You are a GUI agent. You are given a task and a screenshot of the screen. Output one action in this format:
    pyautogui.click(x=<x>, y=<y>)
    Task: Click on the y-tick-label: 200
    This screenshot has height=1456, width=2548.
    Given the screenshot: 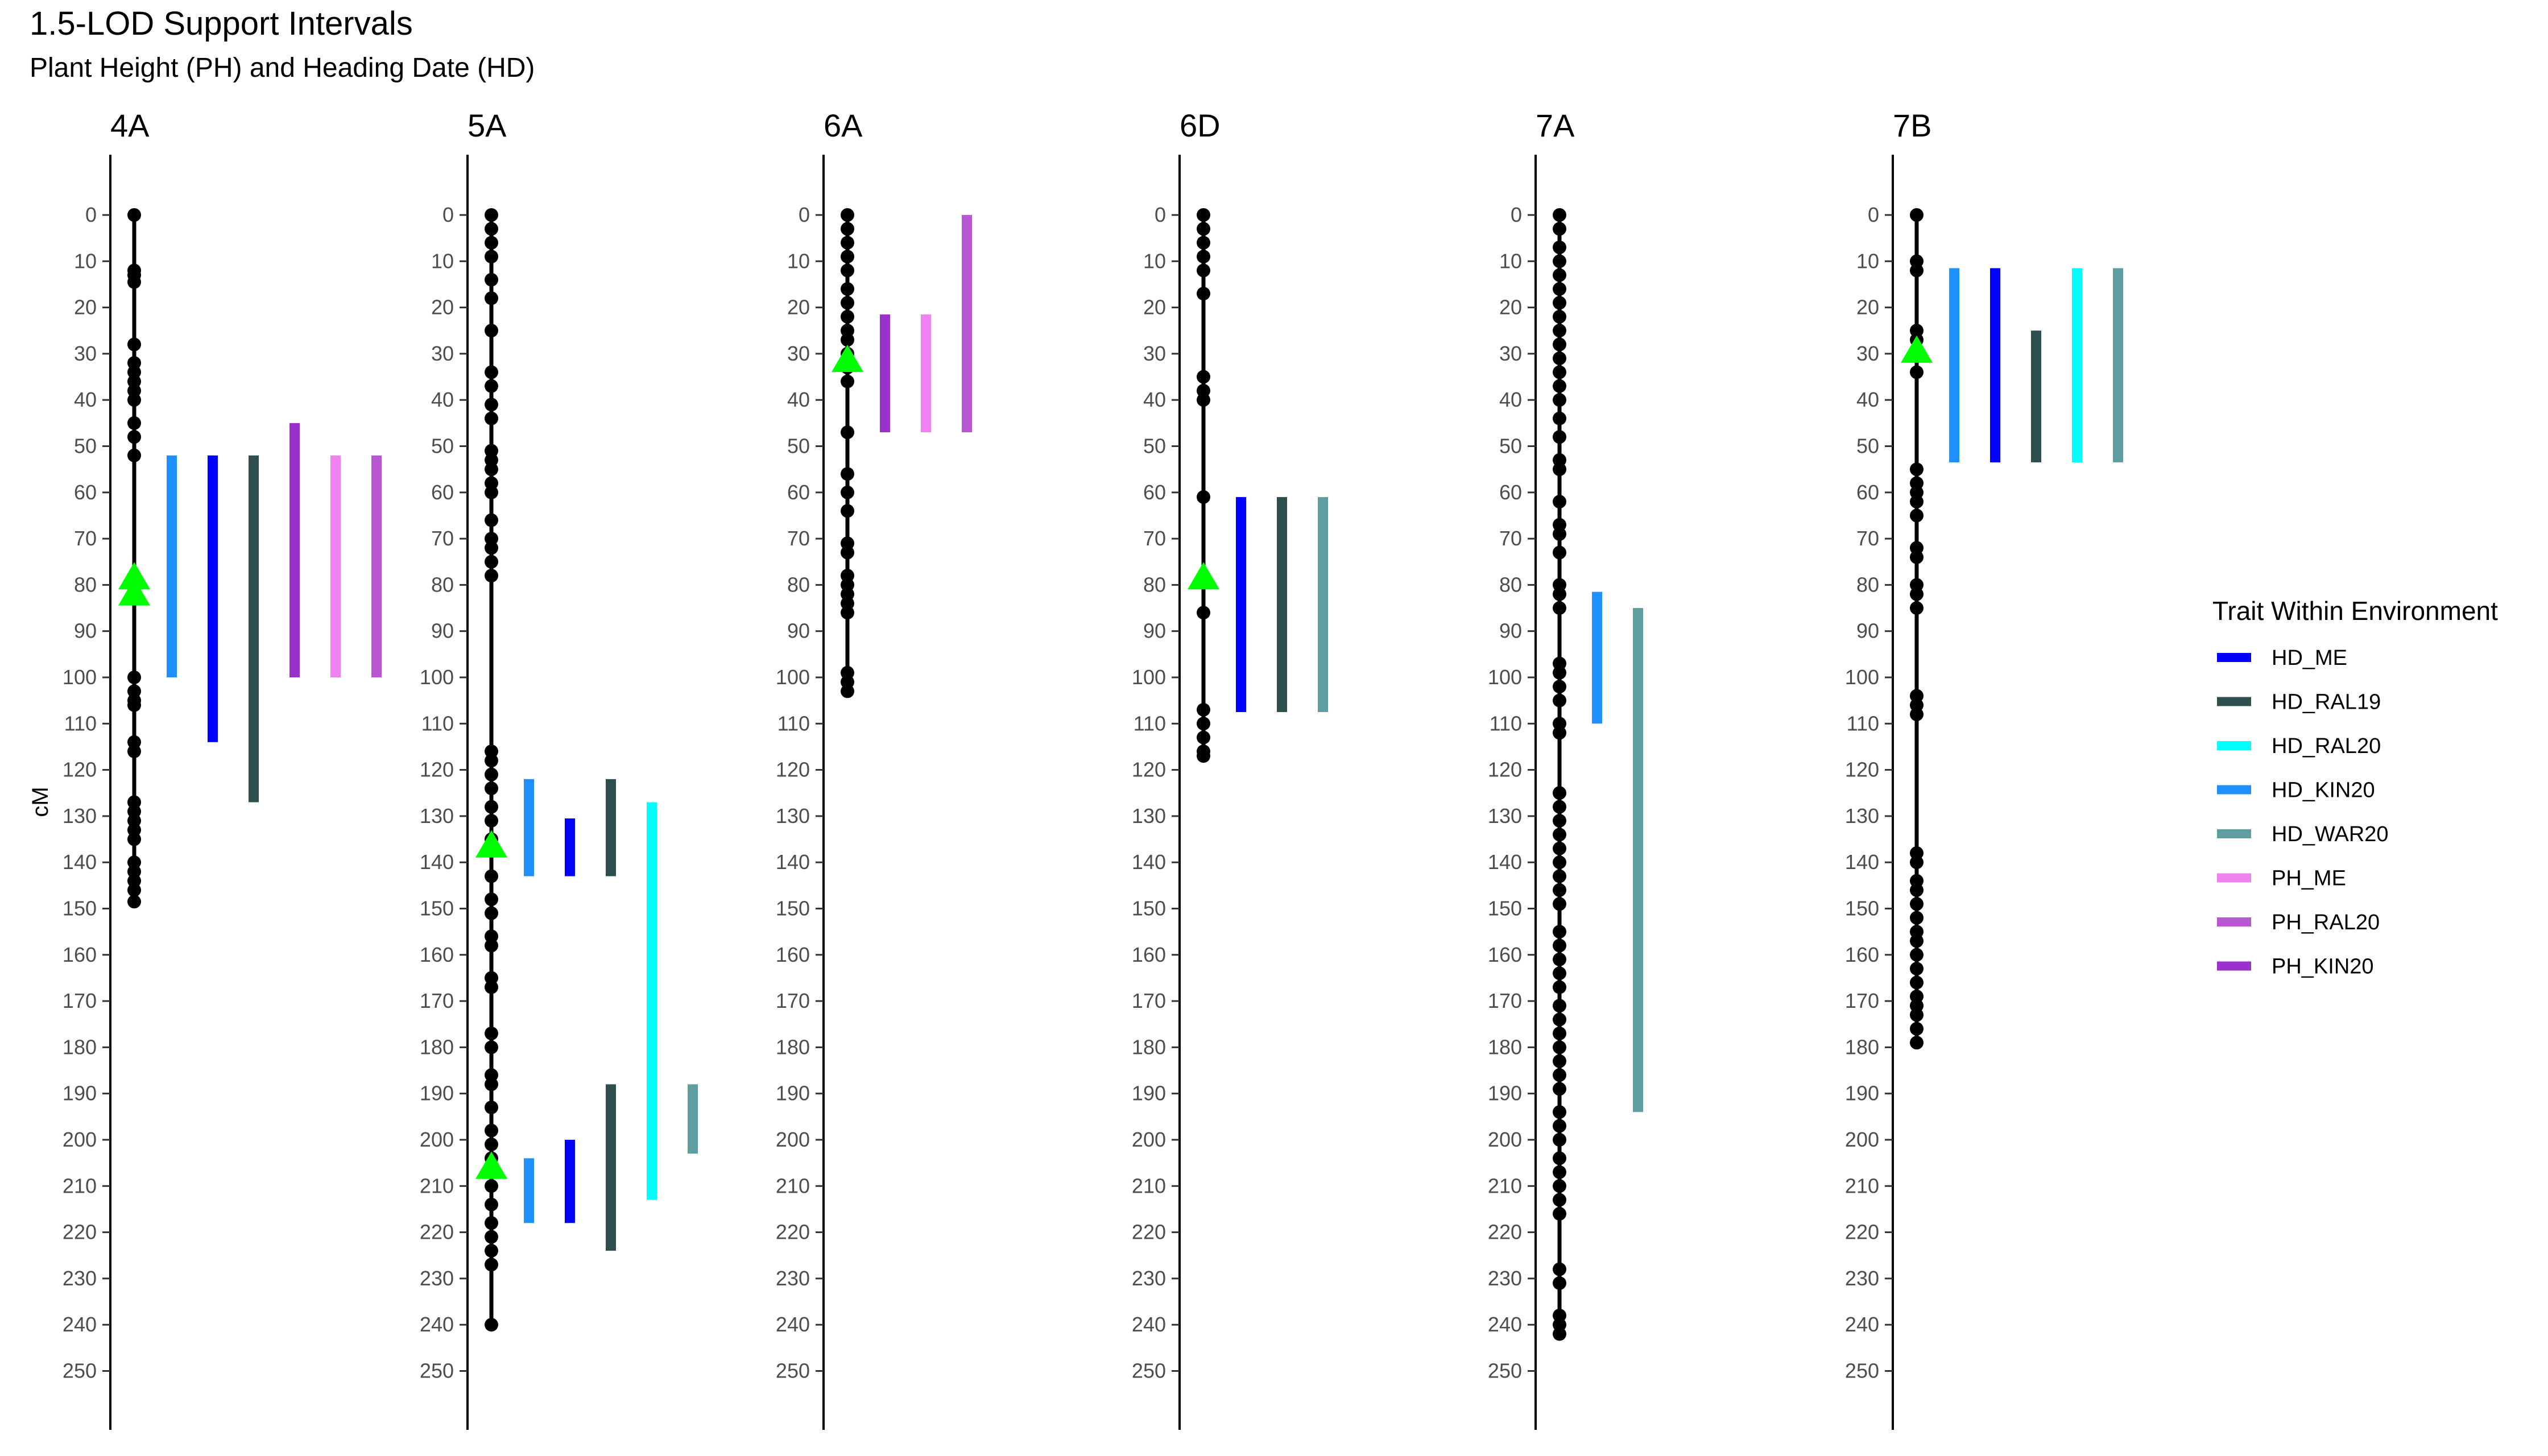 What is the action you would take?
    pyautogui.click(x=793, y=1139)
    